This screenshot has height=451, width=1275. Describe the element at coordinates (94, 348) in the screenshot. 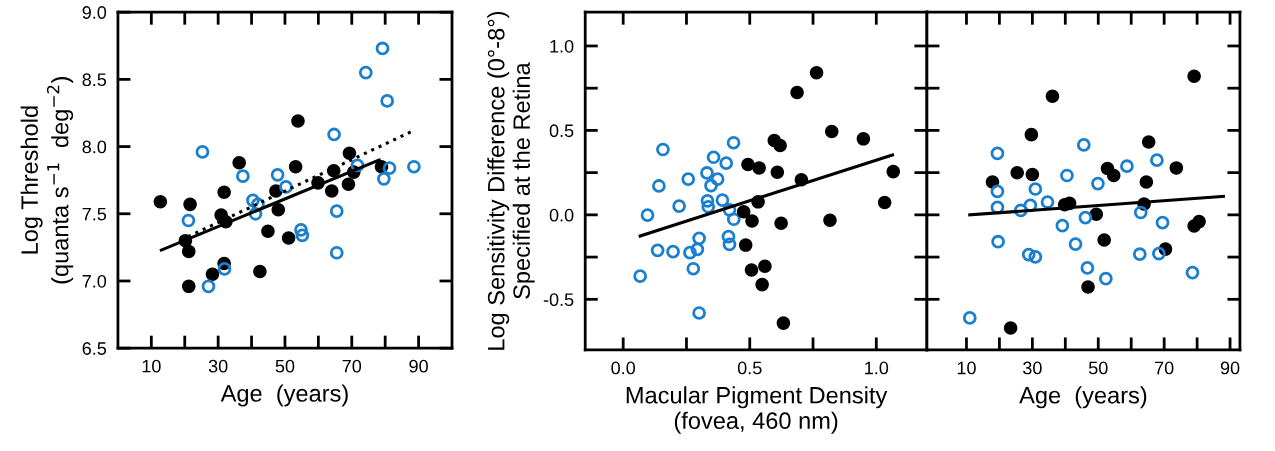

I see `y-tick-label: 6.5` at that location.